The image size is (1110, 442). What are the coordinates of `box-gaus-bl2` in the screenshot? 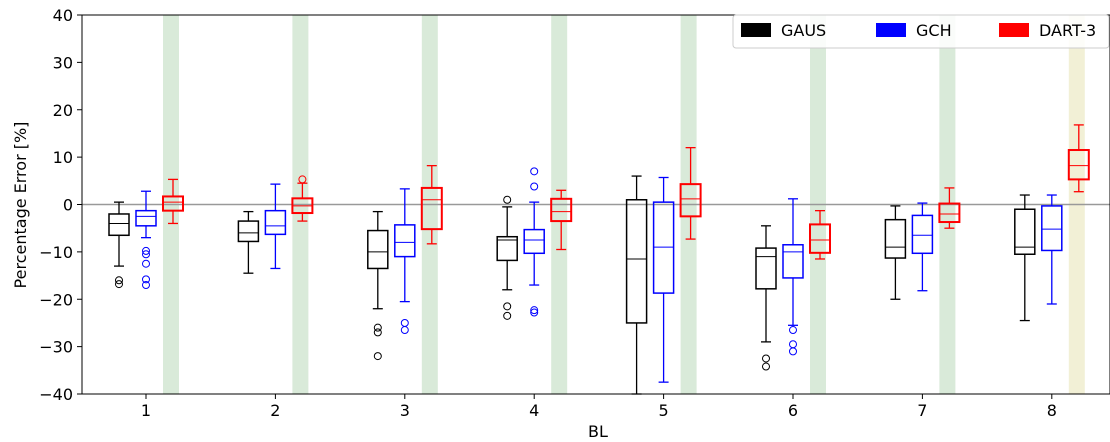 It's located at (248, 242).